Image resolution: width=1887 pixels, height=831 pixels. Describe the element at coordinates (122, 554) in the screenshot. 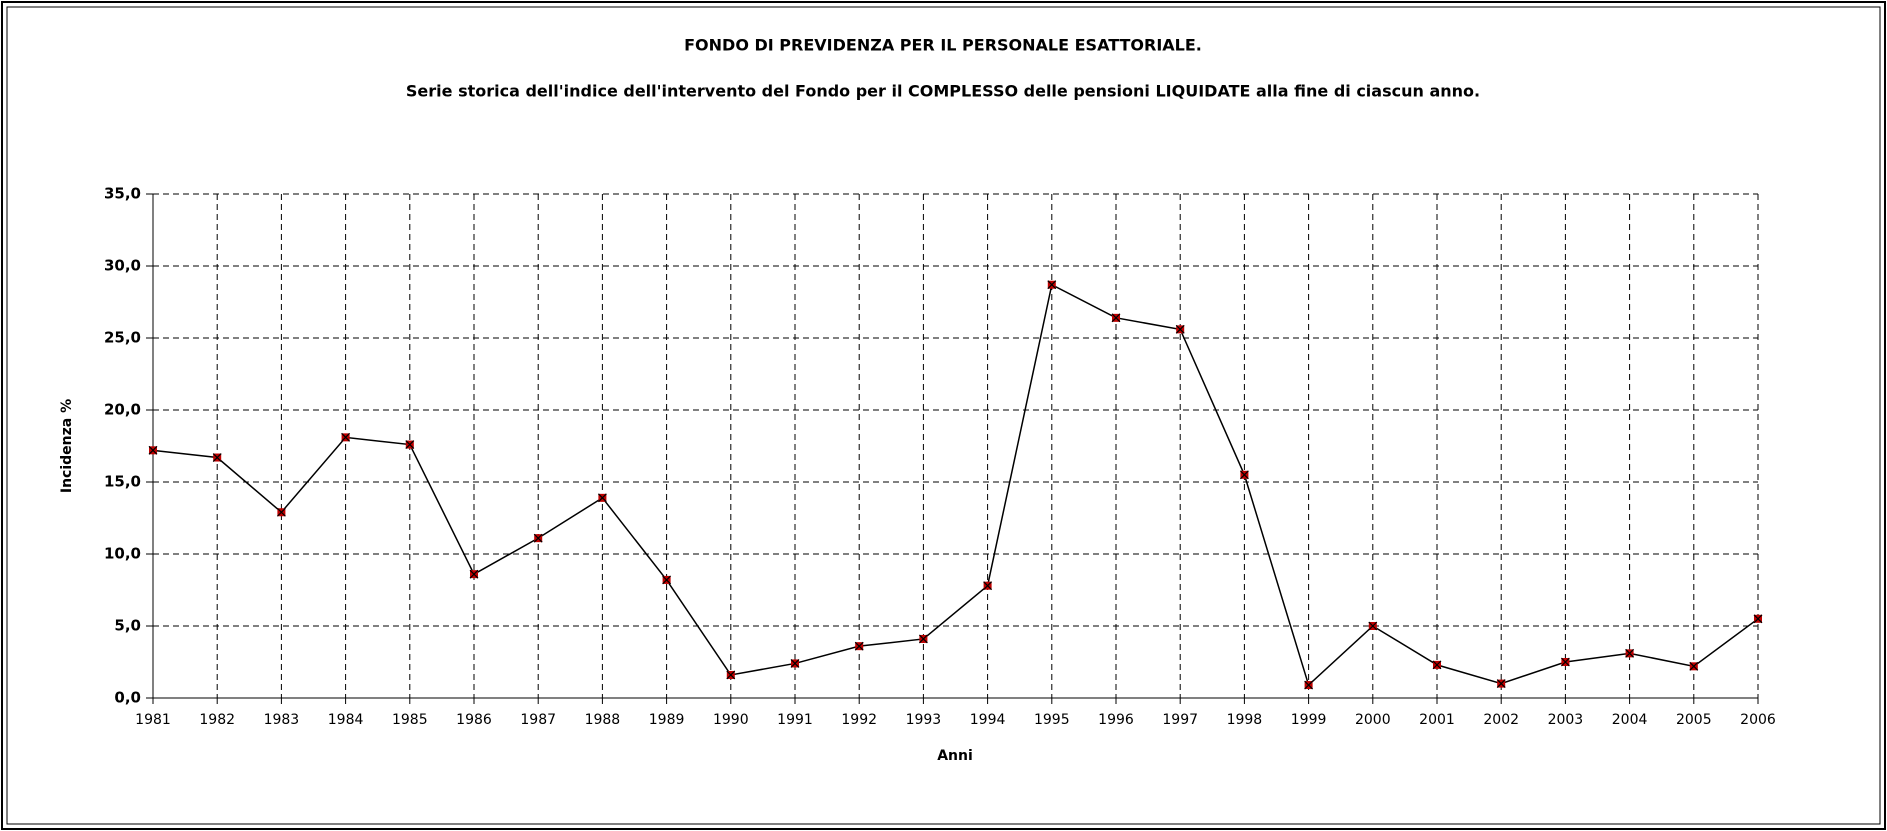

I see `y-tick-label: 10,0` at that location.